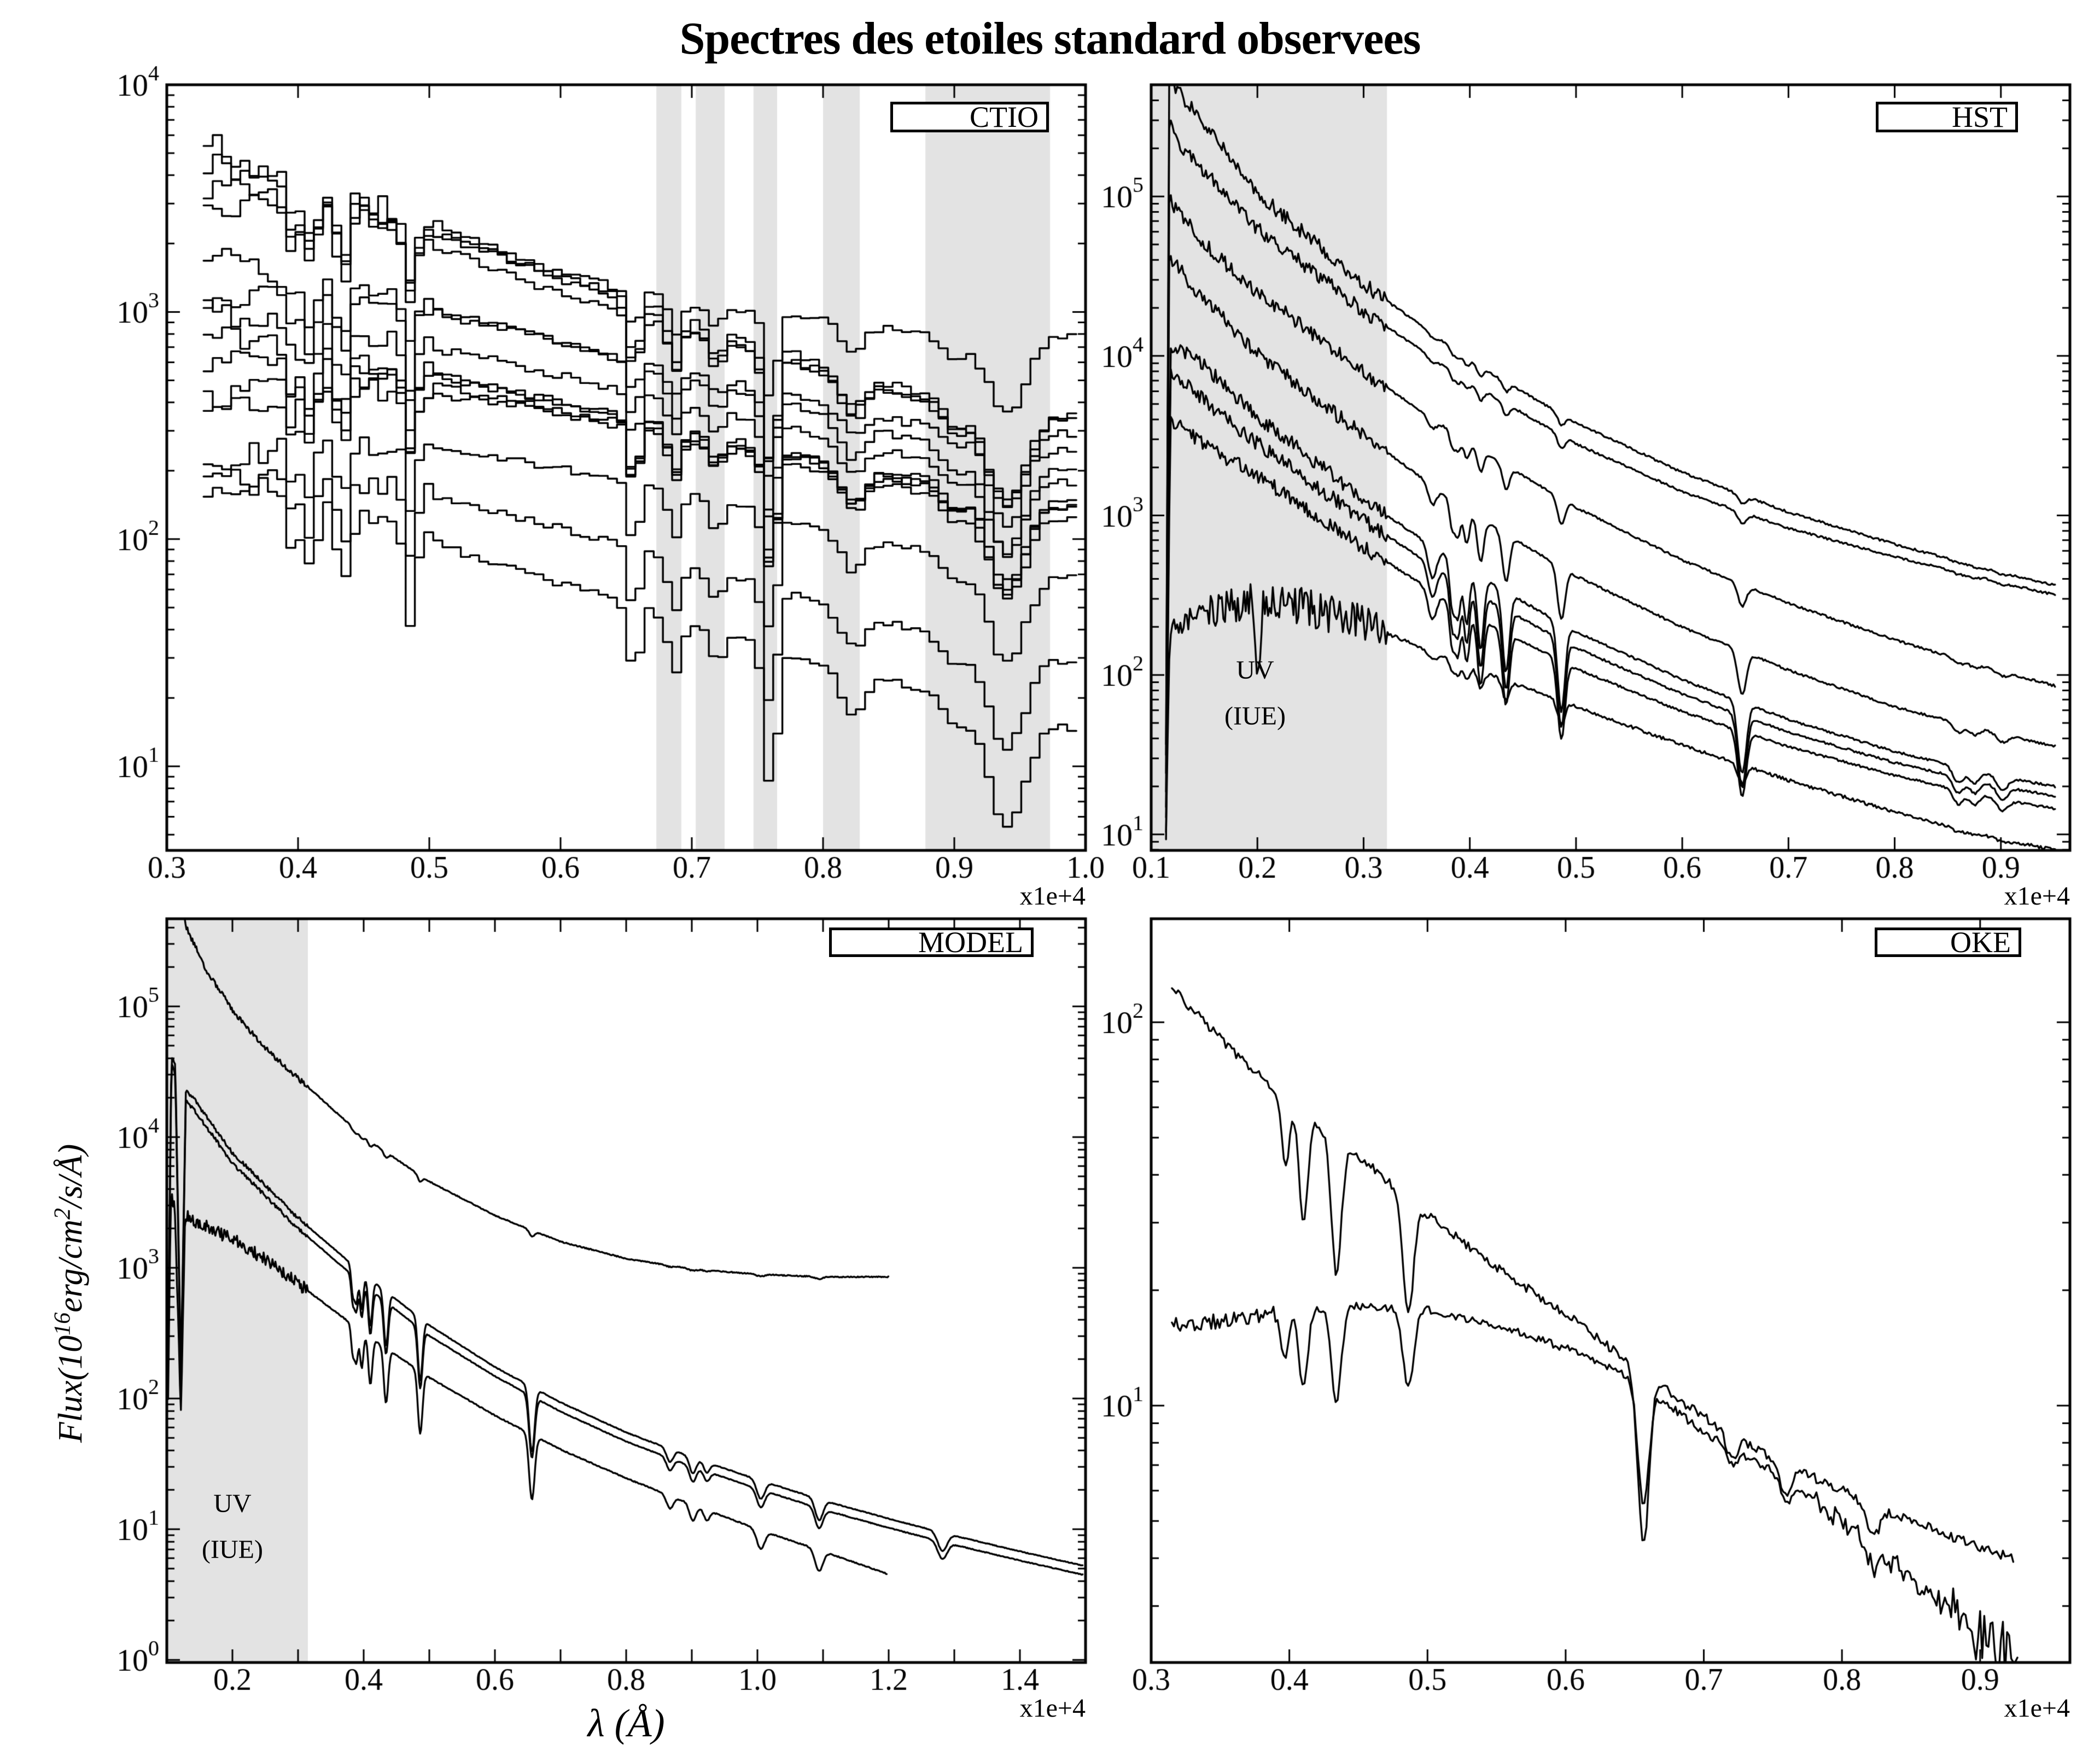 Image resolution: width=2100 pixels, height=1750 pixels. Describe the element at coordinates (970, 942) in the screenshot. I see `legend-label-model: MODEL` at that location.